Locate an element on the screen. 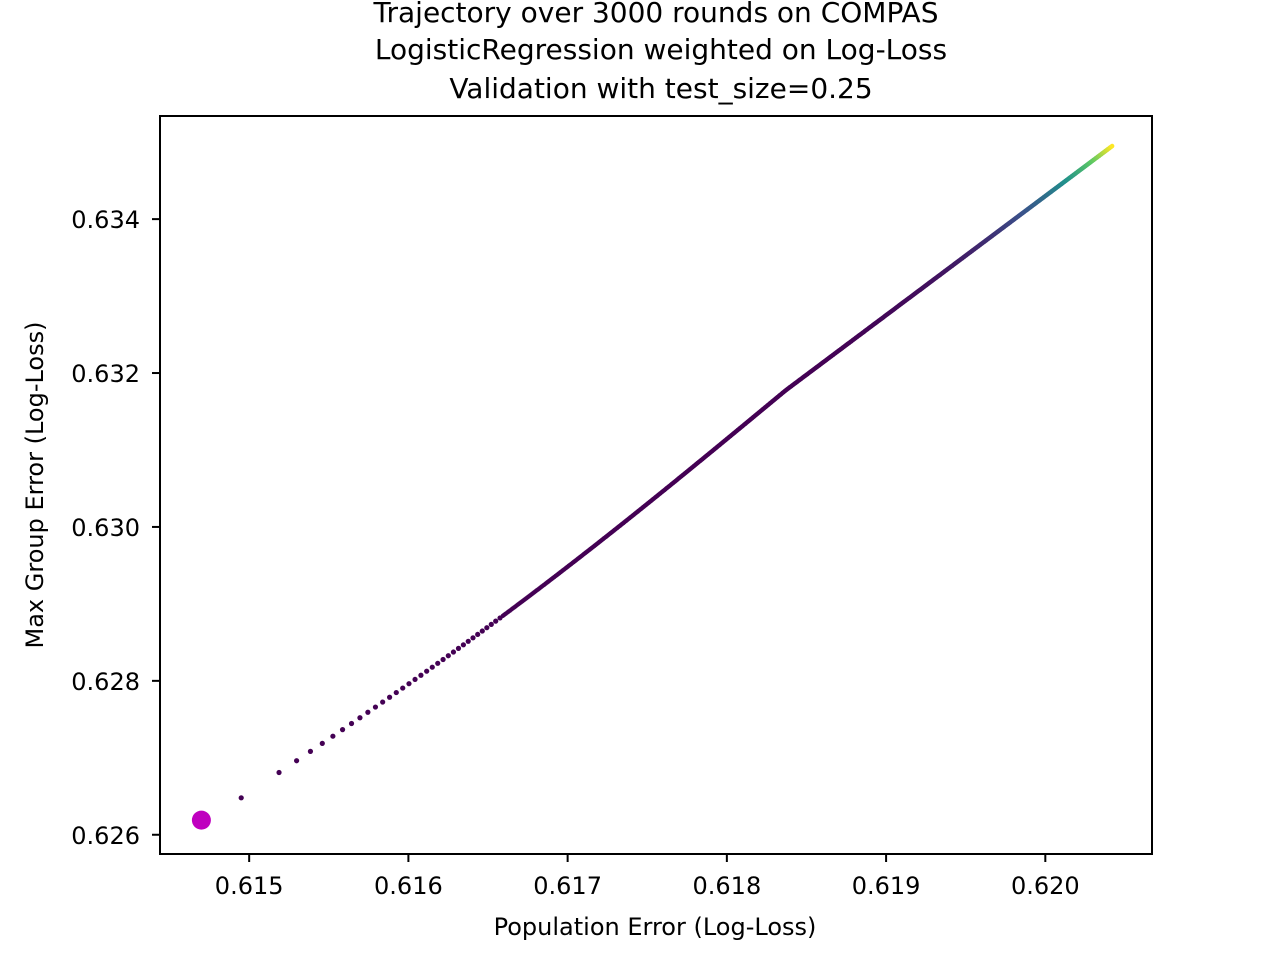 The height and width of the screenshot is (960, 1280). x-tick-label: 0.617 is located at coordinates (567, 886).